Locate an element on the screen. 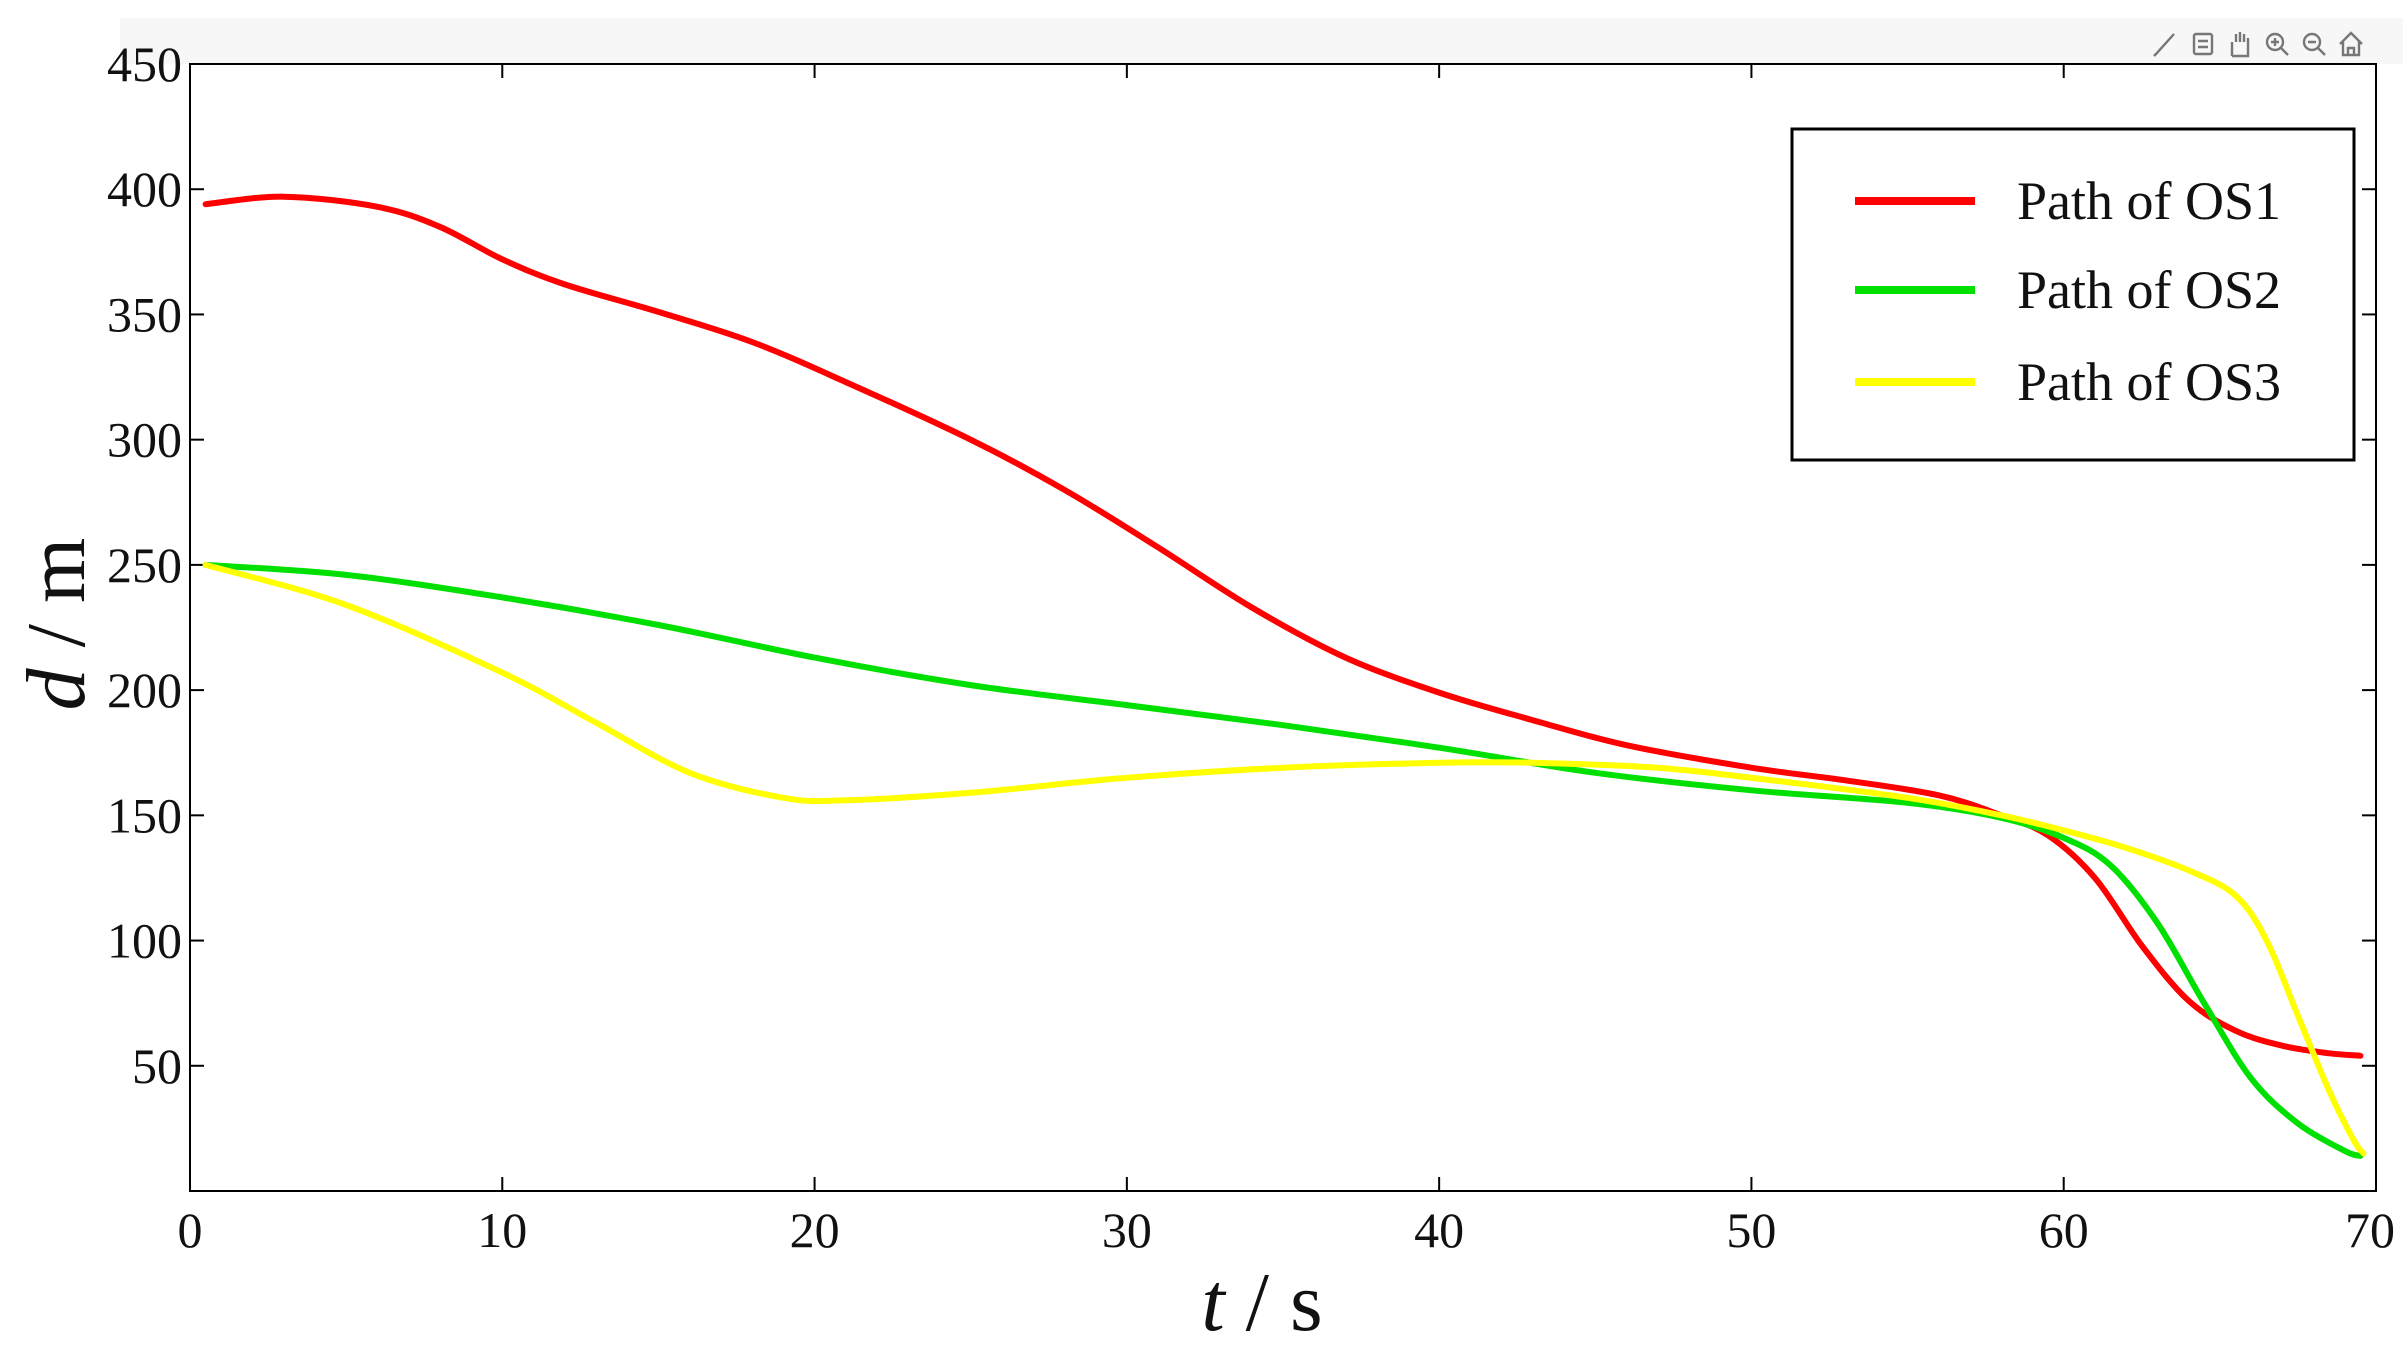 The width and height of the screenshot is (2403, 1346). x-tick-label: 50 is located at coordinates (1751, 1230).